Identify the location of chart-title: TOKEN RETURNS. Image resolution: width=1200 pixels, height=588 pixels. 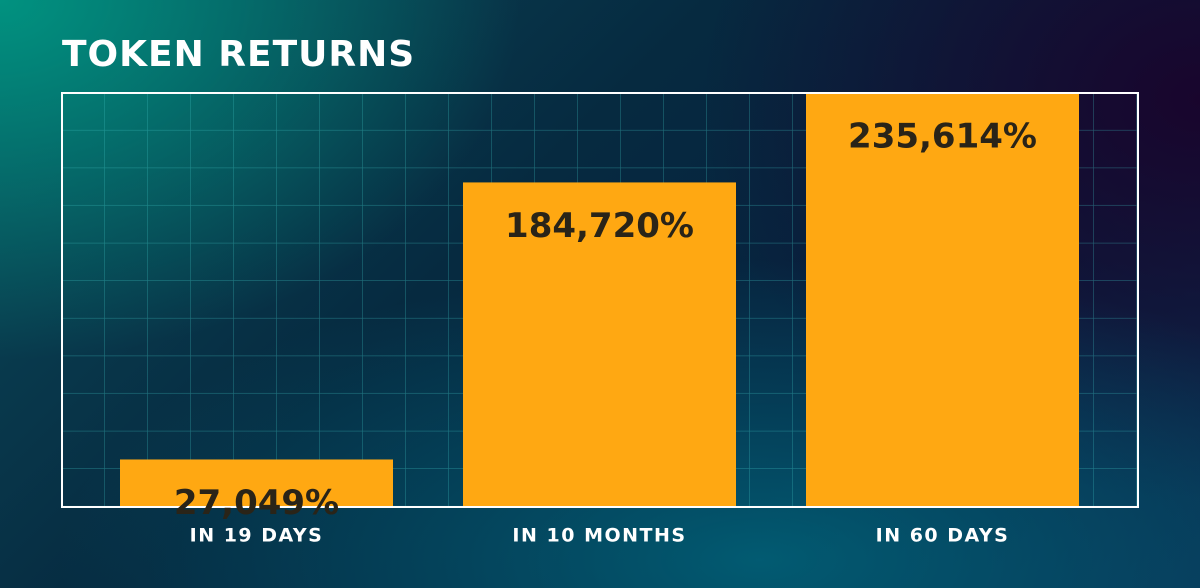
(238, 54).